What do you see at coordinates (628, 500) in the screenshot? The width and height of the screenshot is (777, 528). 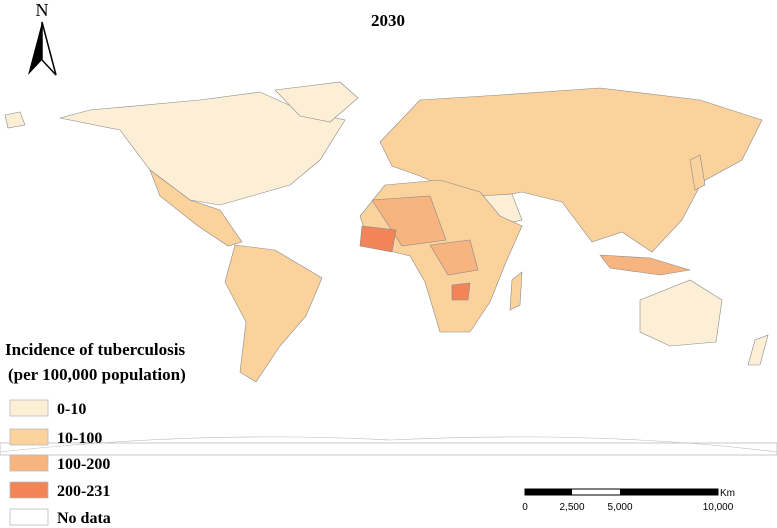 I see `scale-bar: 0 2,500 5,000 10,000 Km` at bounding box center [628, 500].